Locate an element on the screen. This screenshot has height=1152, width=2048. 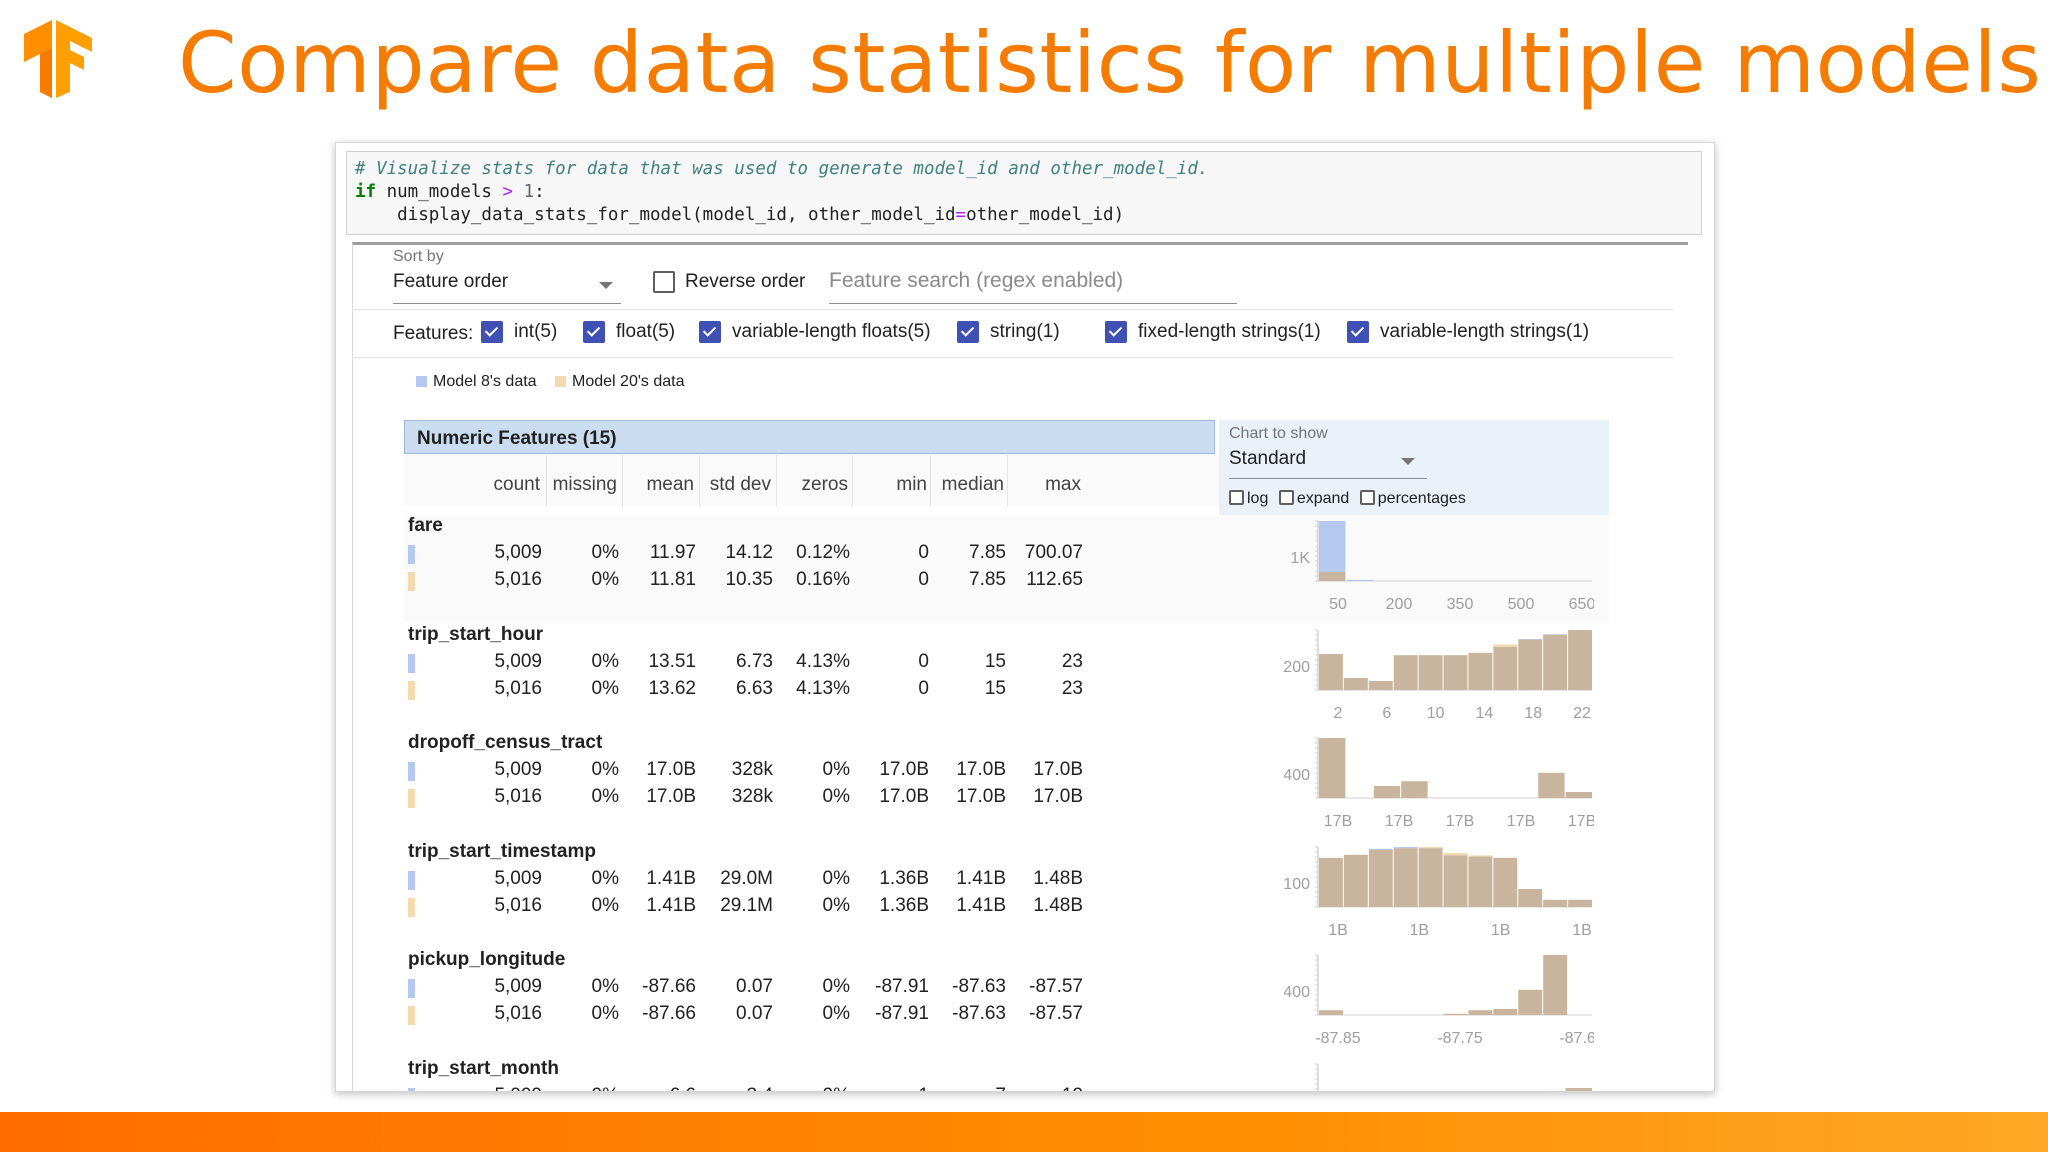
cell-zeros: 0% is located at coordinates (836, 986).